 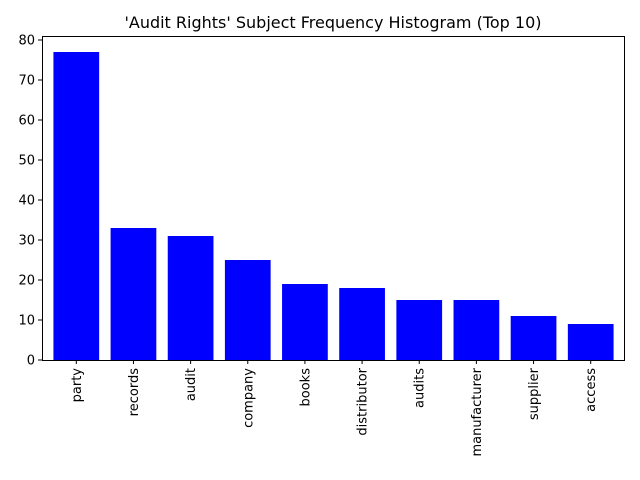 I want to click on y-tick-label: 60, so click(x=26, y=121).